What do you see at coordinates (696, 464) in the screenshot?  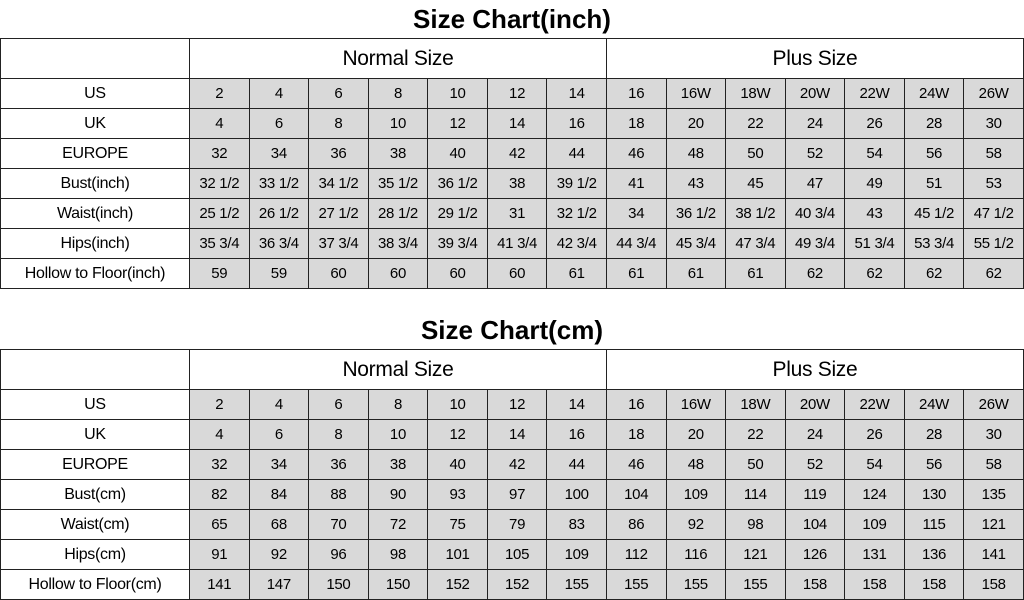 I see `size-cell: 48` at bounding box center [696, 464].